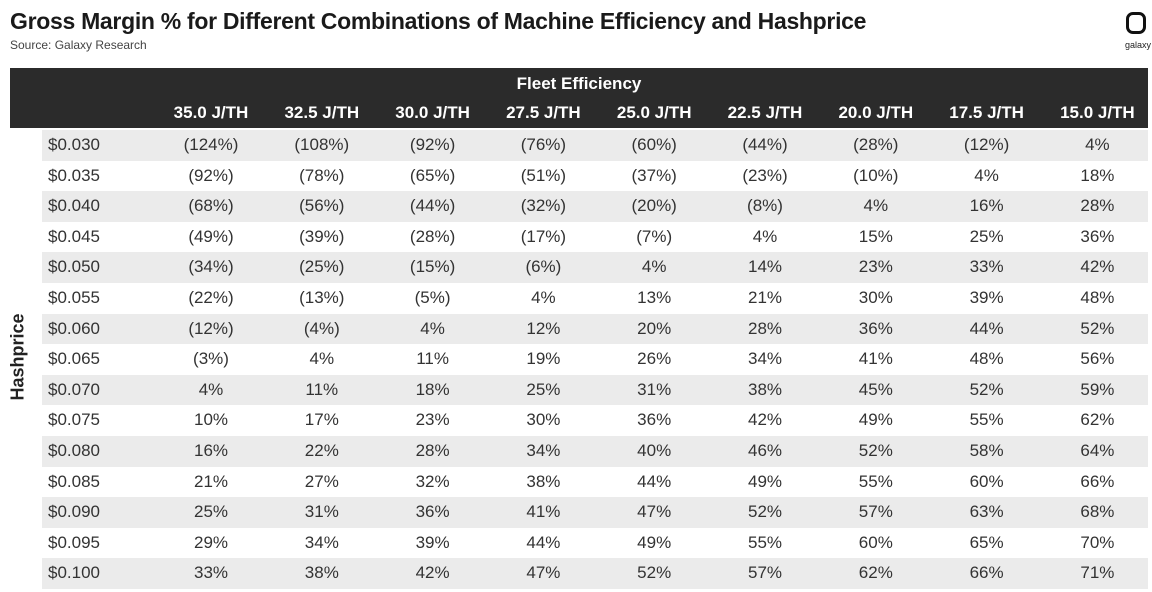 The height and width of the screenshot is (592, 1152). I want to click on cell: 14%, so click(765, 267).